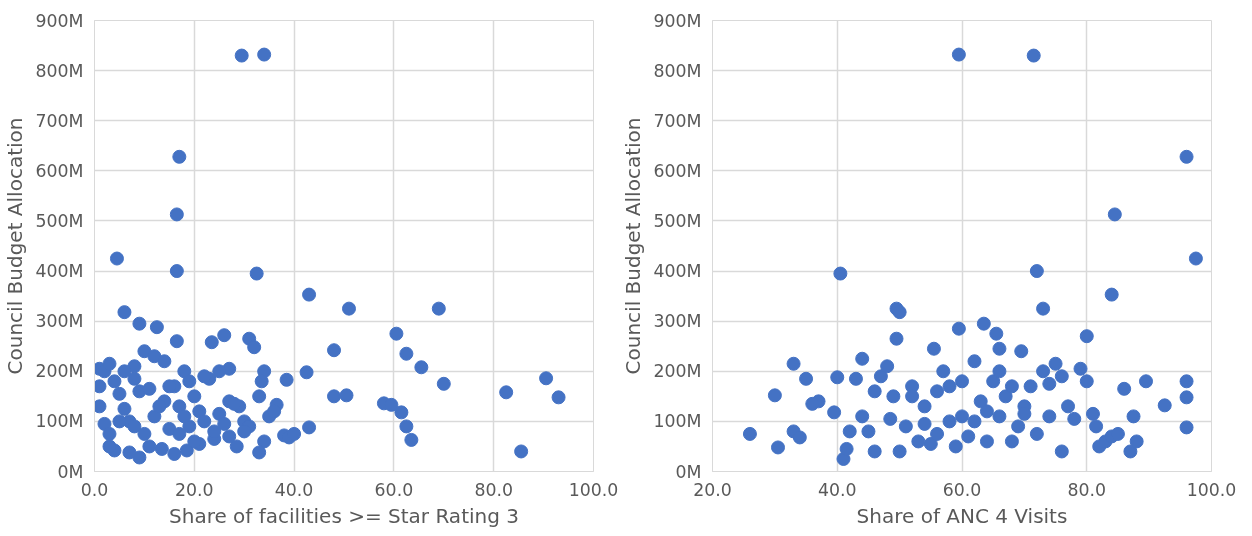  What do you see at coordinates (94, 489) in the screenshot?
I see `x-tick-label: 0.0` at bounding box center [94, 489].